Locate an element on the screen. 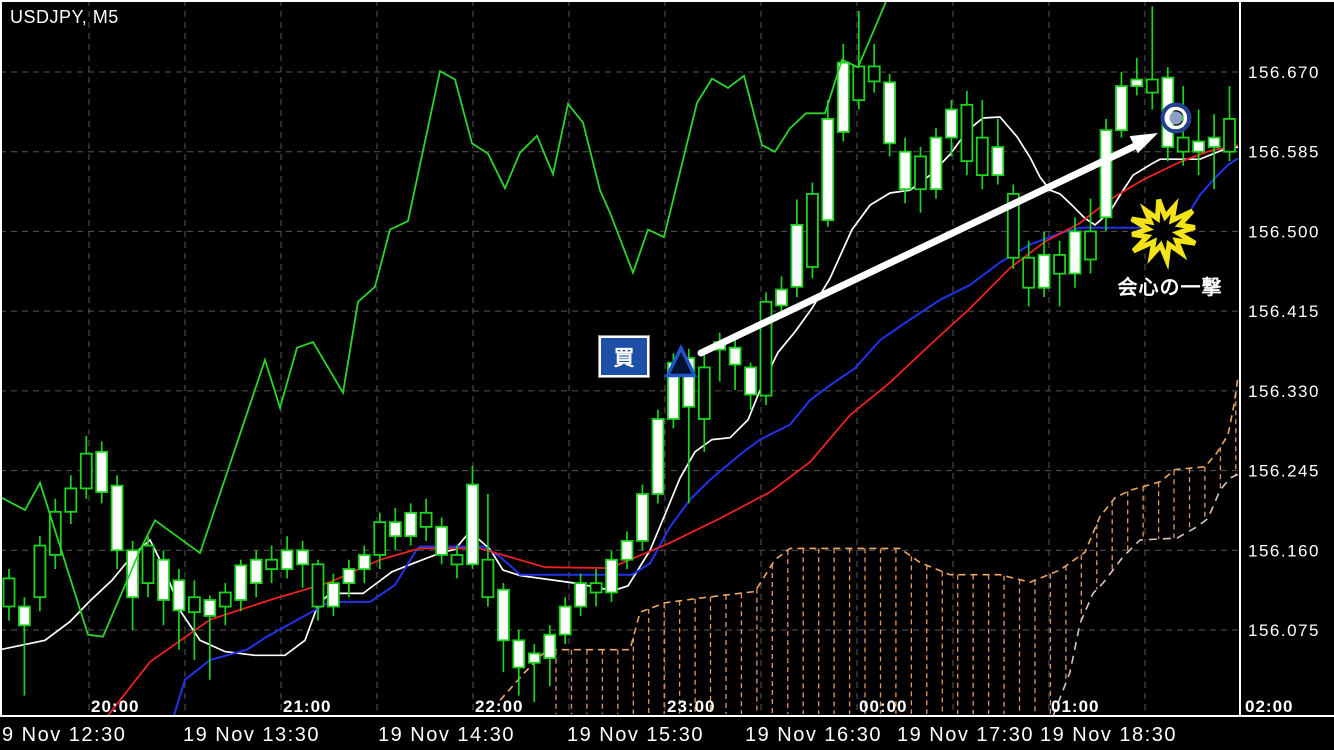 This screenshot has width=1334, height=750. buy-signal-label: 買 is located at coordinates (624, 356).